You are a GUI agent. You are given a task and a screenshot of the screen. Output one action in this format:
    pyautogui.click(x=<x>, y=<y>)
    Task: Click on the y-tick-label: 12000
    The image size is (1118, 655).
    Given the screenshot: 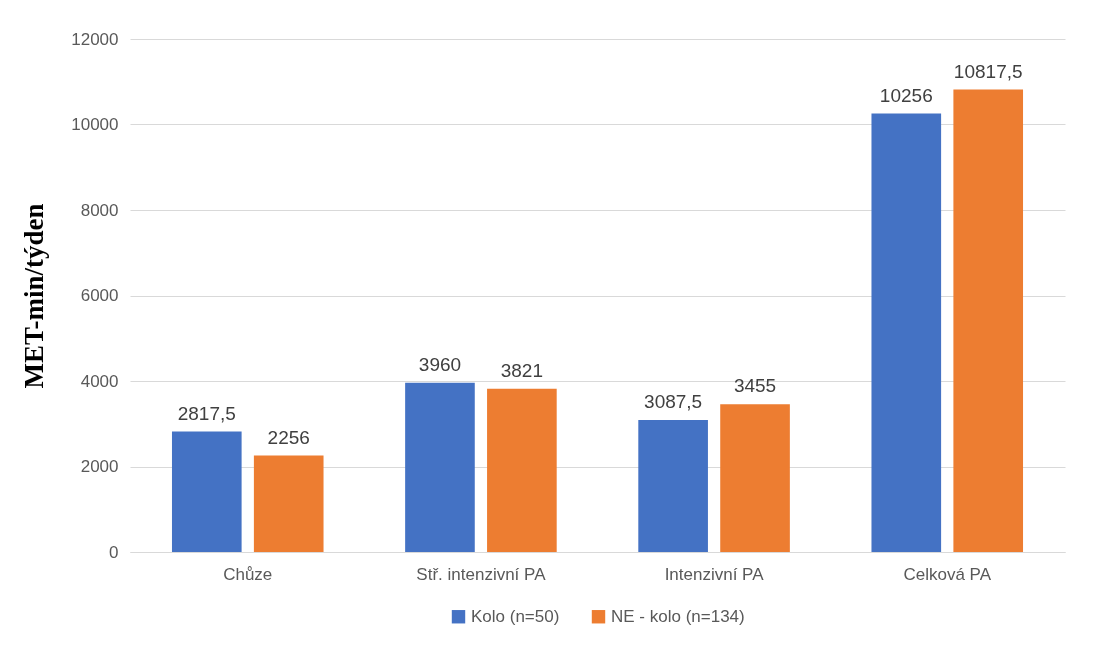 What is the action you would take?
    pyautogui.click(x=95, y=39)
    